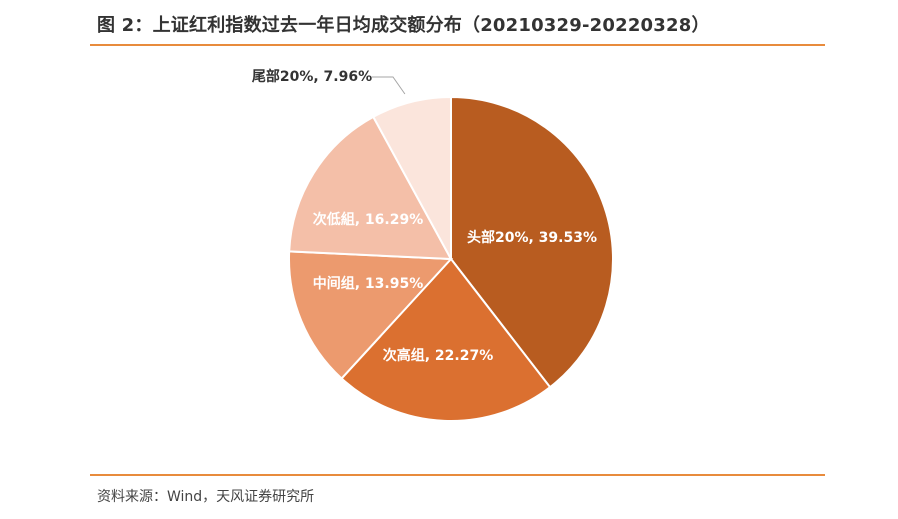 The height and width of the screenshot is (519, 898). I want to click on title-divider, so click(457, 45).